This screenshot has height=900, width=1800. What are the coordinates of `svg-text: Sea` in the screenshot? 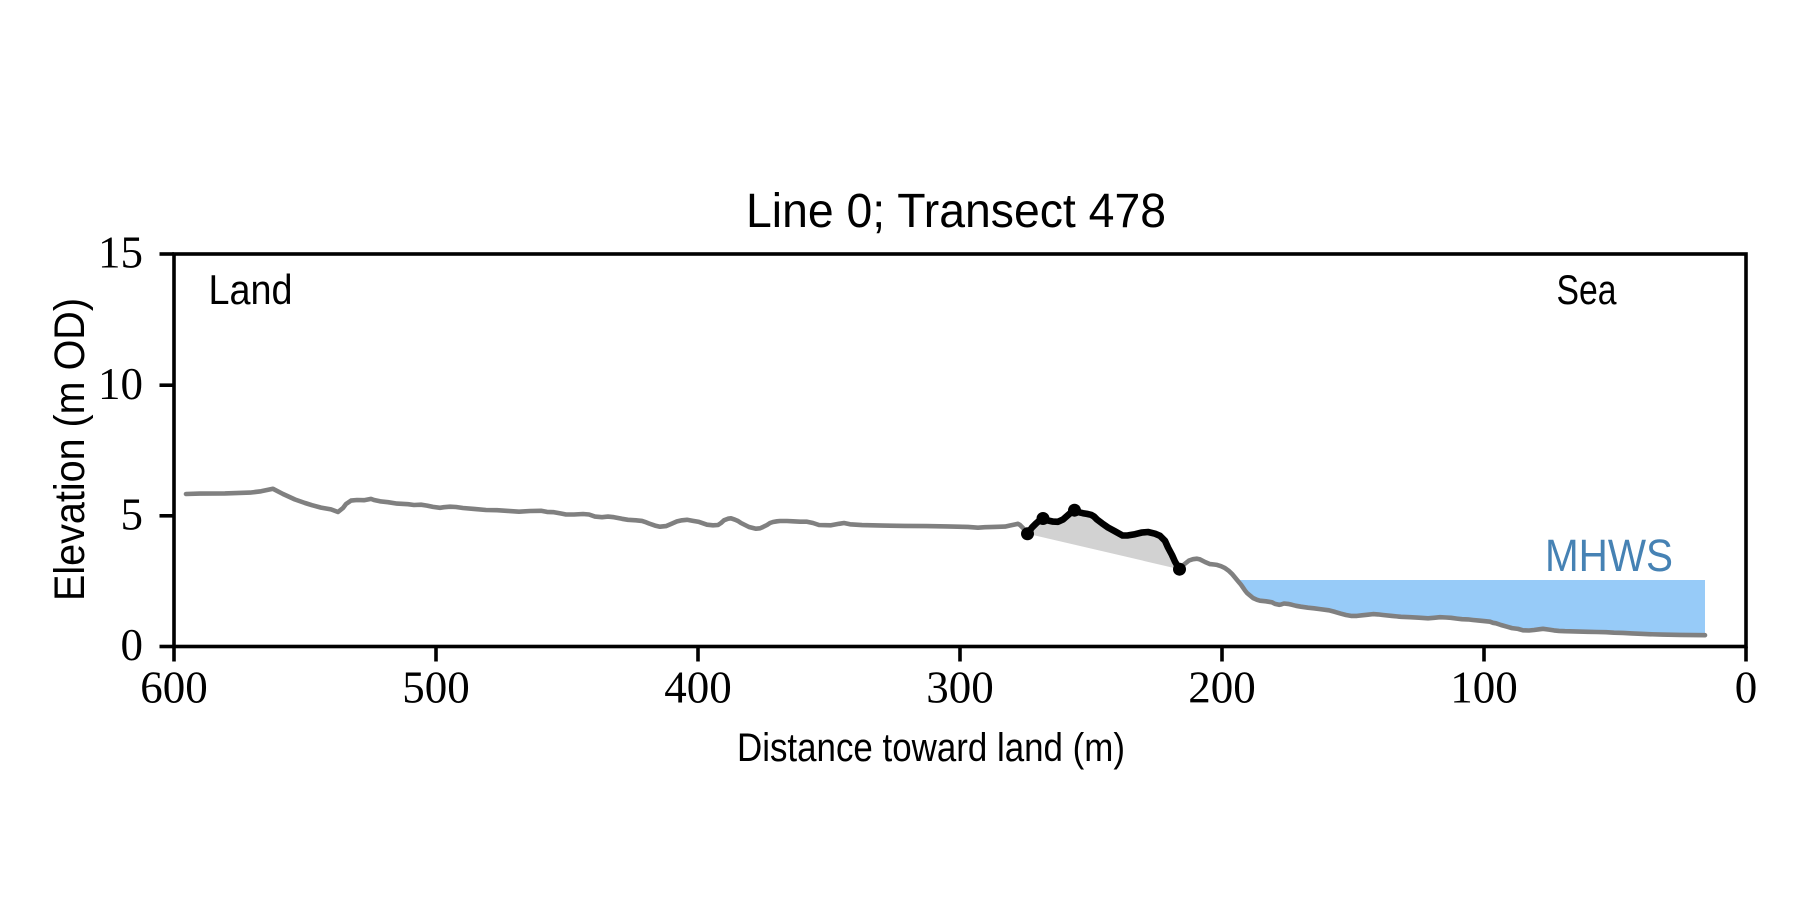 It's located at (1587, 289).